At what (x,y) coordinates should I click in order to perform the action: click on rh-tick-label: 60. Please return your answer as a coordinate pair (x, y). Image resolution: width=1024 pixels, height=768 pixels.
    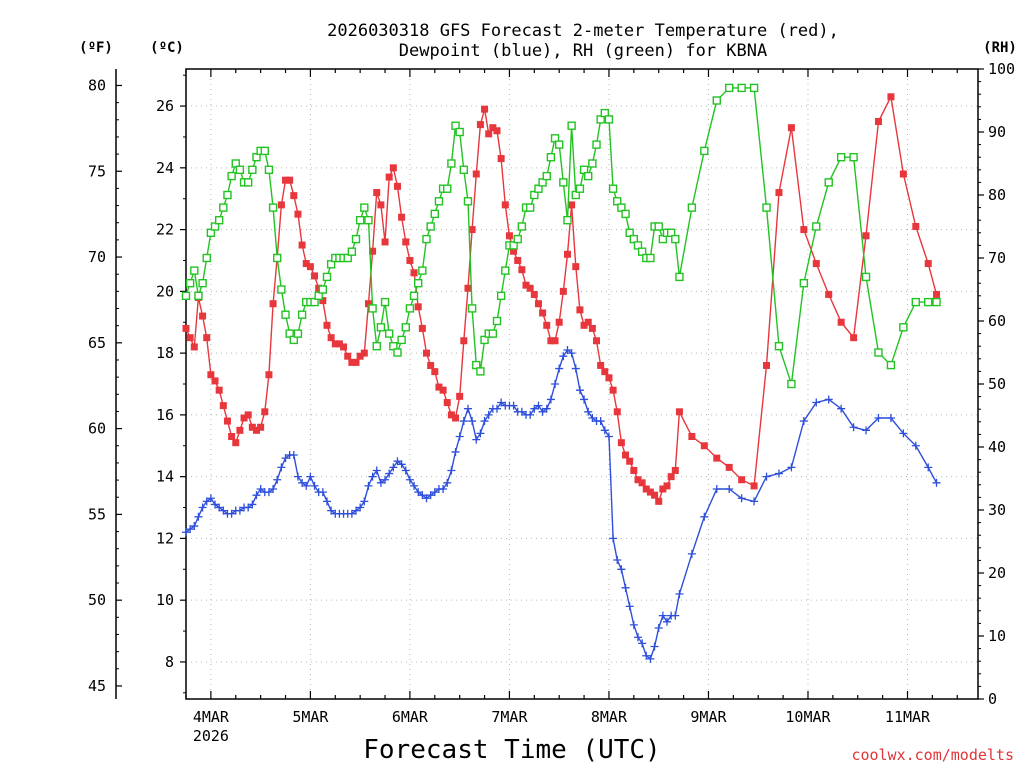
    Looking at the image, I should click on (997, 321).